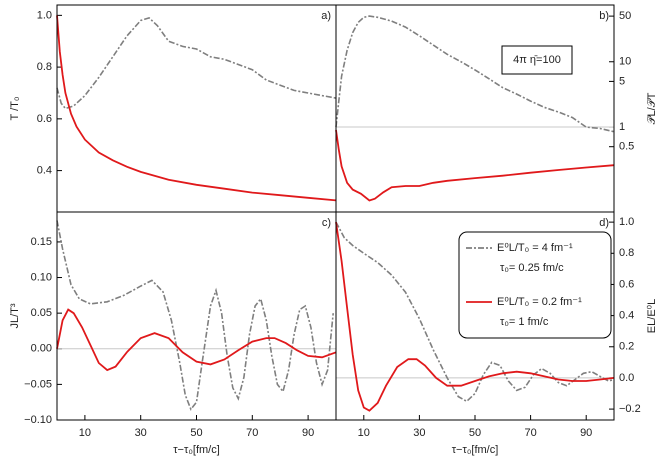 The image size is (664, 460). I want to click on y-axis-title: T /T₀, so click(15, 109).